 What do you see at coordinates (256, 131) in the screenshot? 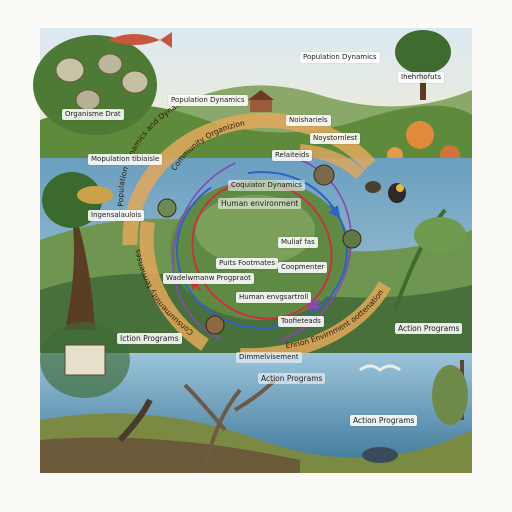
I see `meadow` at bounding box center [256, 131].